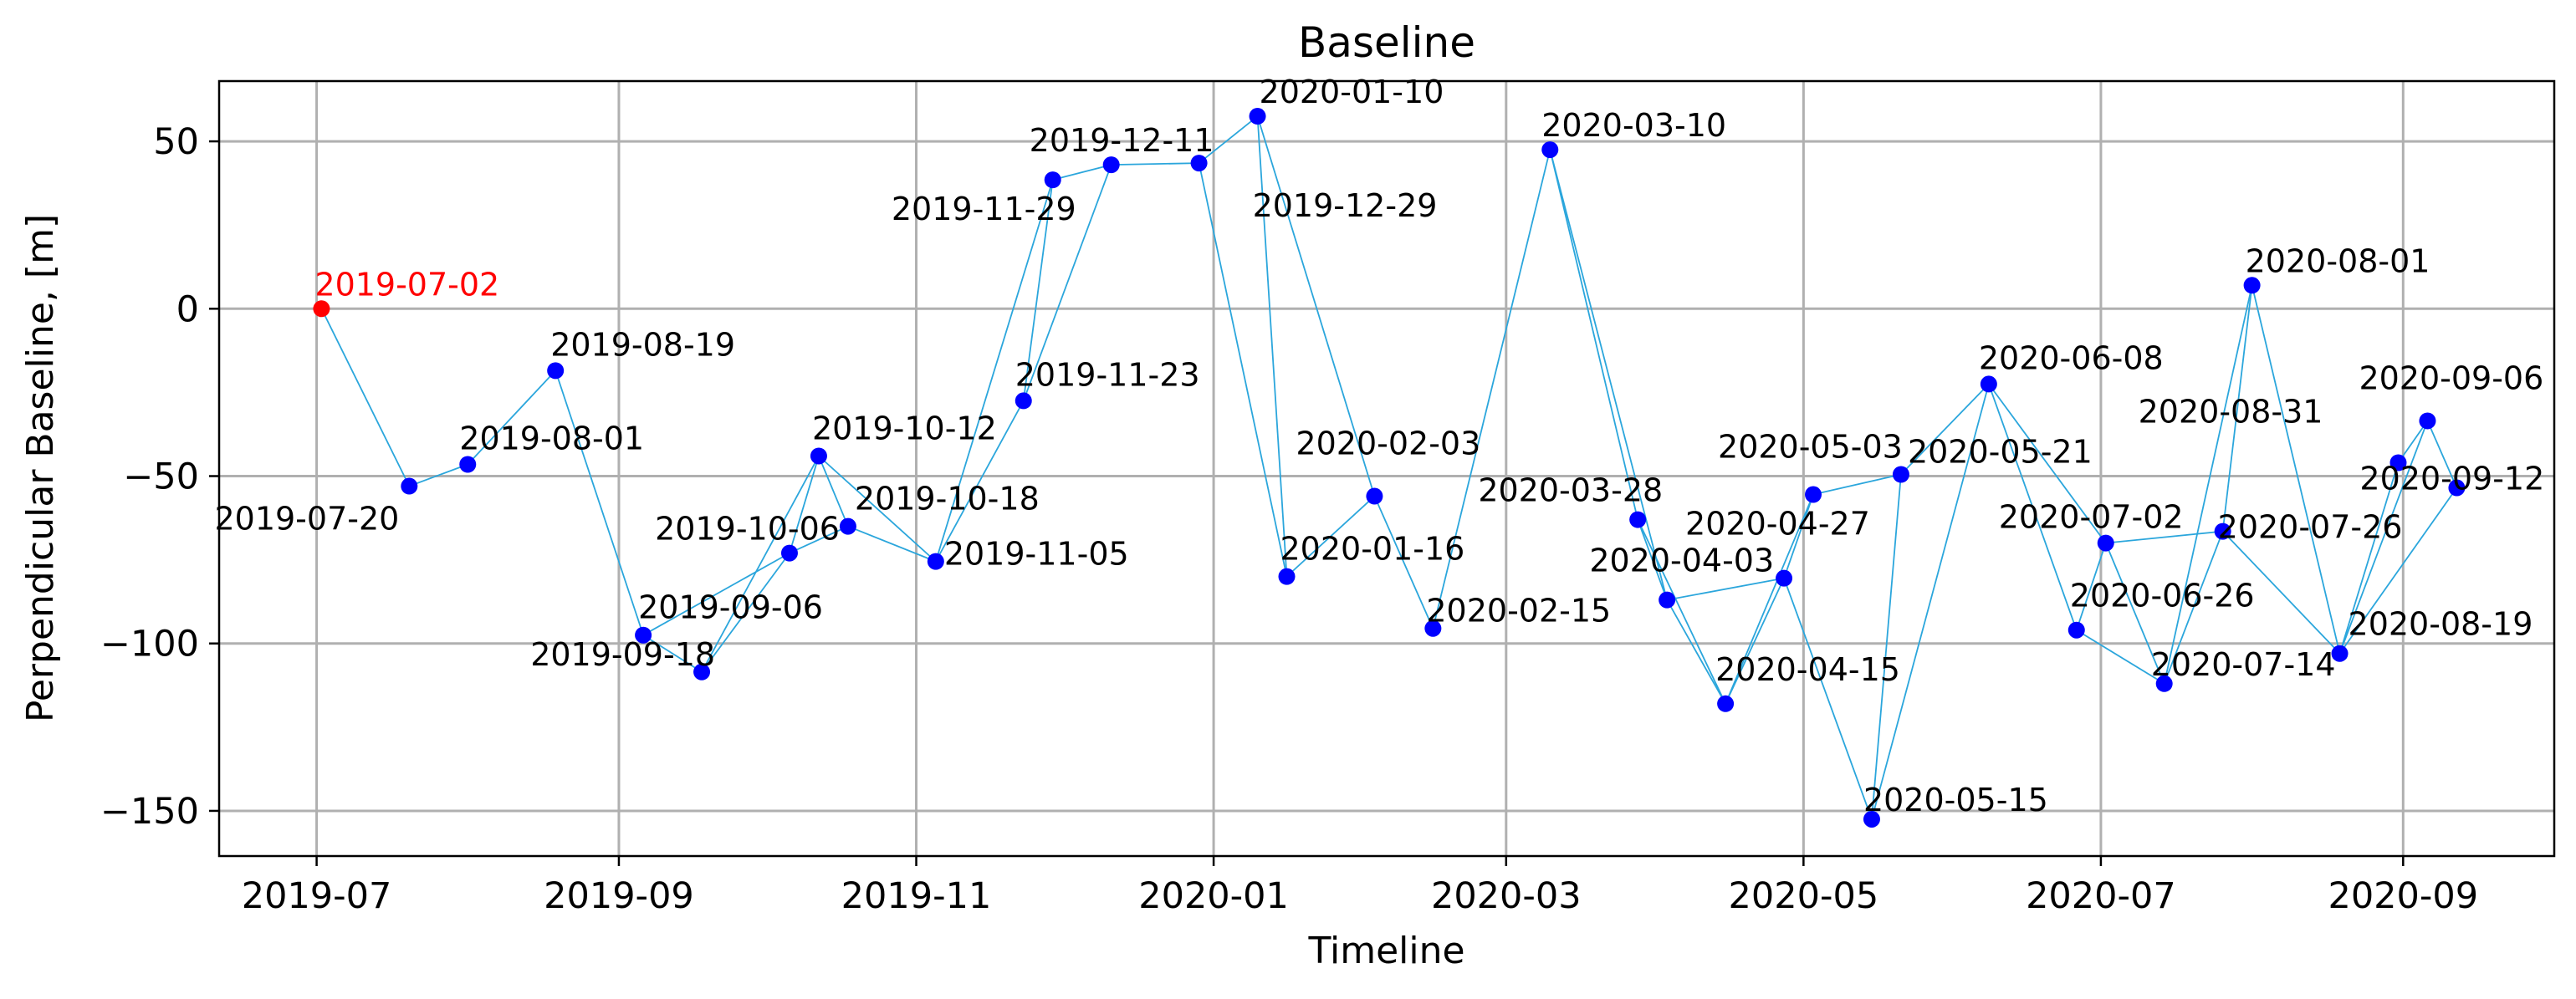 This screenshot has height=999, width=2576. I want to click on point-date-label: 2020-02-15, so click(1518, 611).